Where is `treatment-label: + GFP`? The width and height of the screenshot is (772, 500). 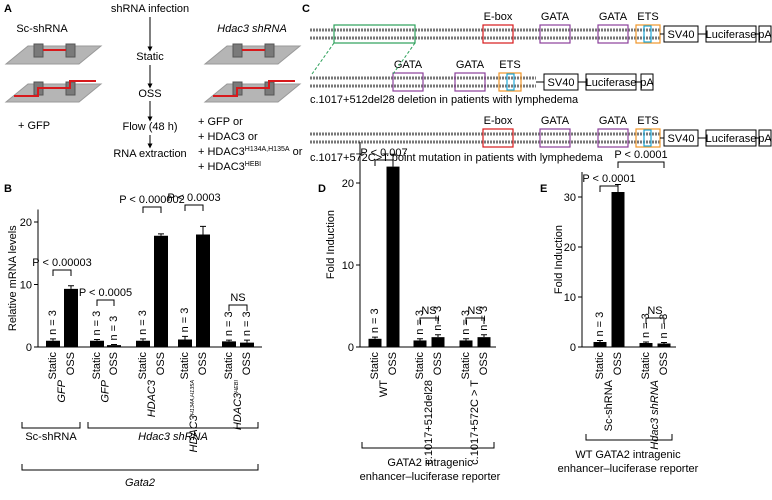 treatment-label: + GFP is located at coordinates (34, 126).